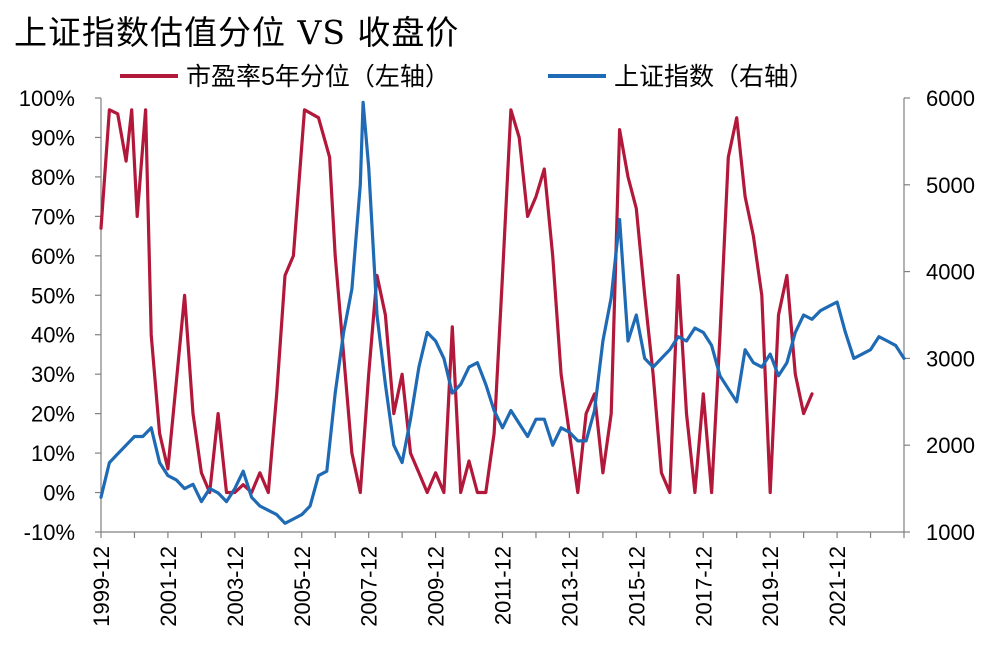 Image resolution: width=1002 pixels, height=664 pixels. Describe the element at coordinates (770, 586) in the screenshot. I see `x-tick-label: 2019-12` at that location.